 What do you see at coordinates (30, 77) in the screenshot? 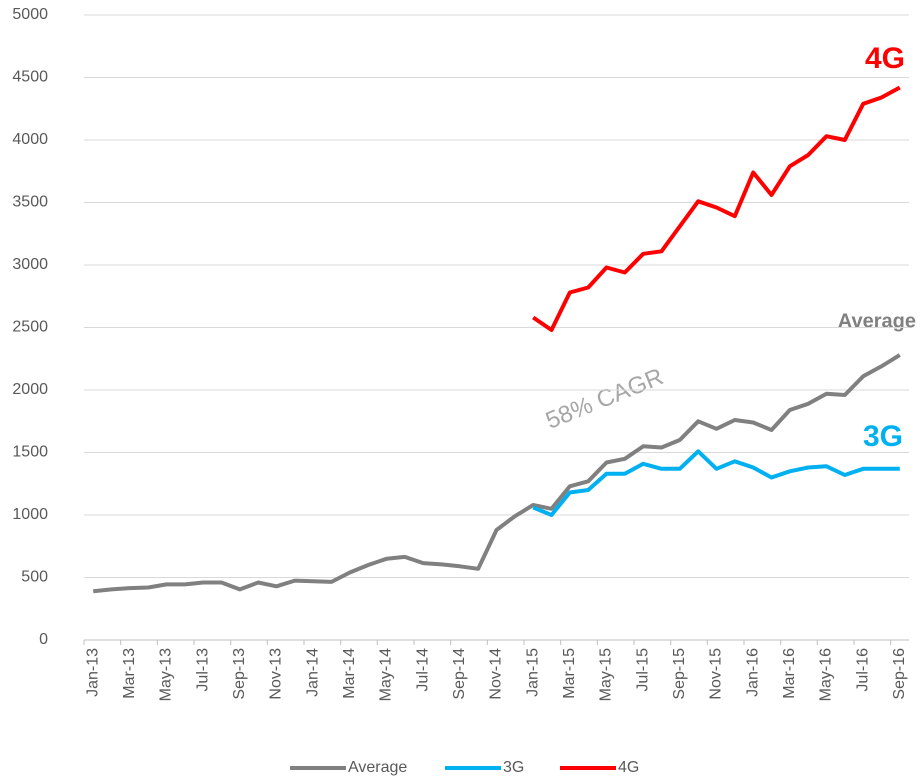
I see `y-tick-label: 4500` at bounding box center [30, 77].